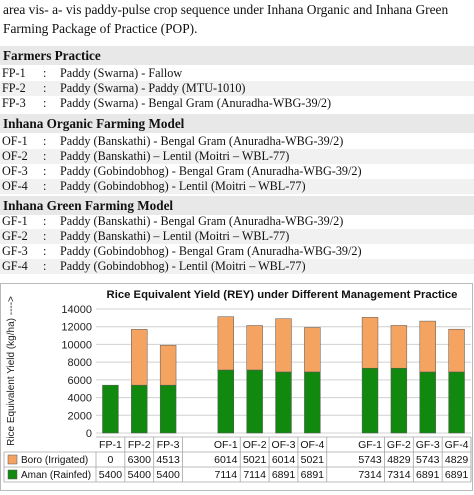 This screenshot has width=474, height=495. Describe the element at coordinates (457, 445) in the screenshot. I see `x-tick-label: GF-4` at that location.